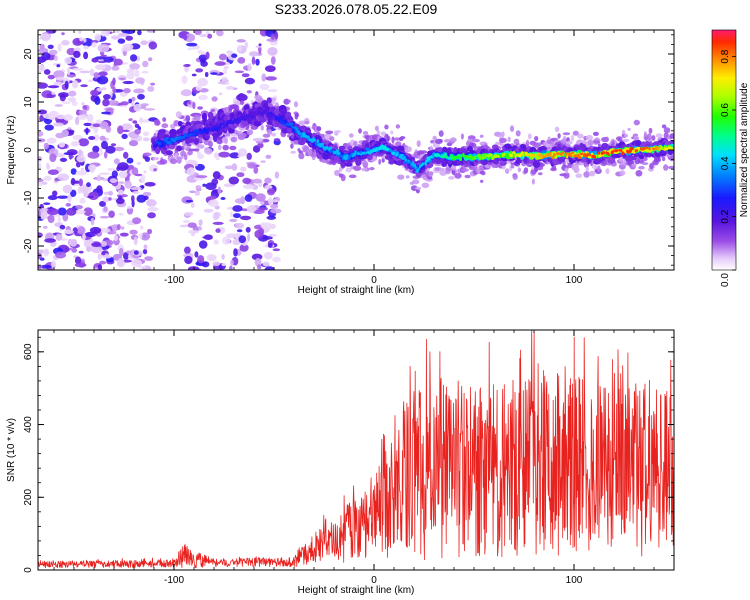  Describe the element at coordinates (574, 580) in the screenshot. I see `snr-x-tick-label: 100` at that location.